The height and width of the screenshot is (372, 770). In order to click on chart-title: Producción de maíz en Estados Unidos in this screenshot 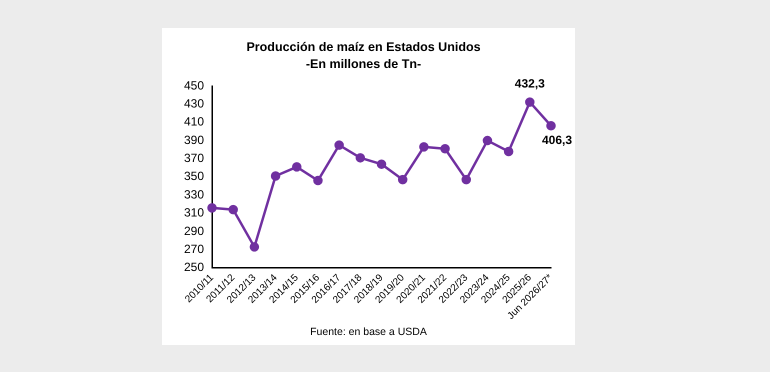, I will do `click(363, 47)`.